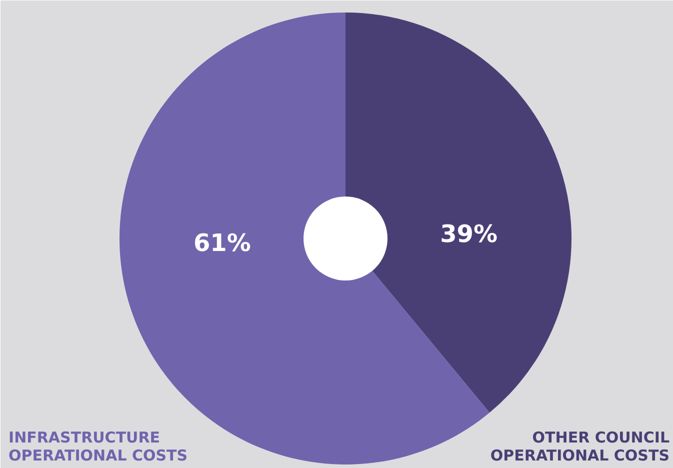 The image size is (673, 468). Describe the element at coordinates (222, 242) in the screenshot. I see `data-label: 61%` at that location.